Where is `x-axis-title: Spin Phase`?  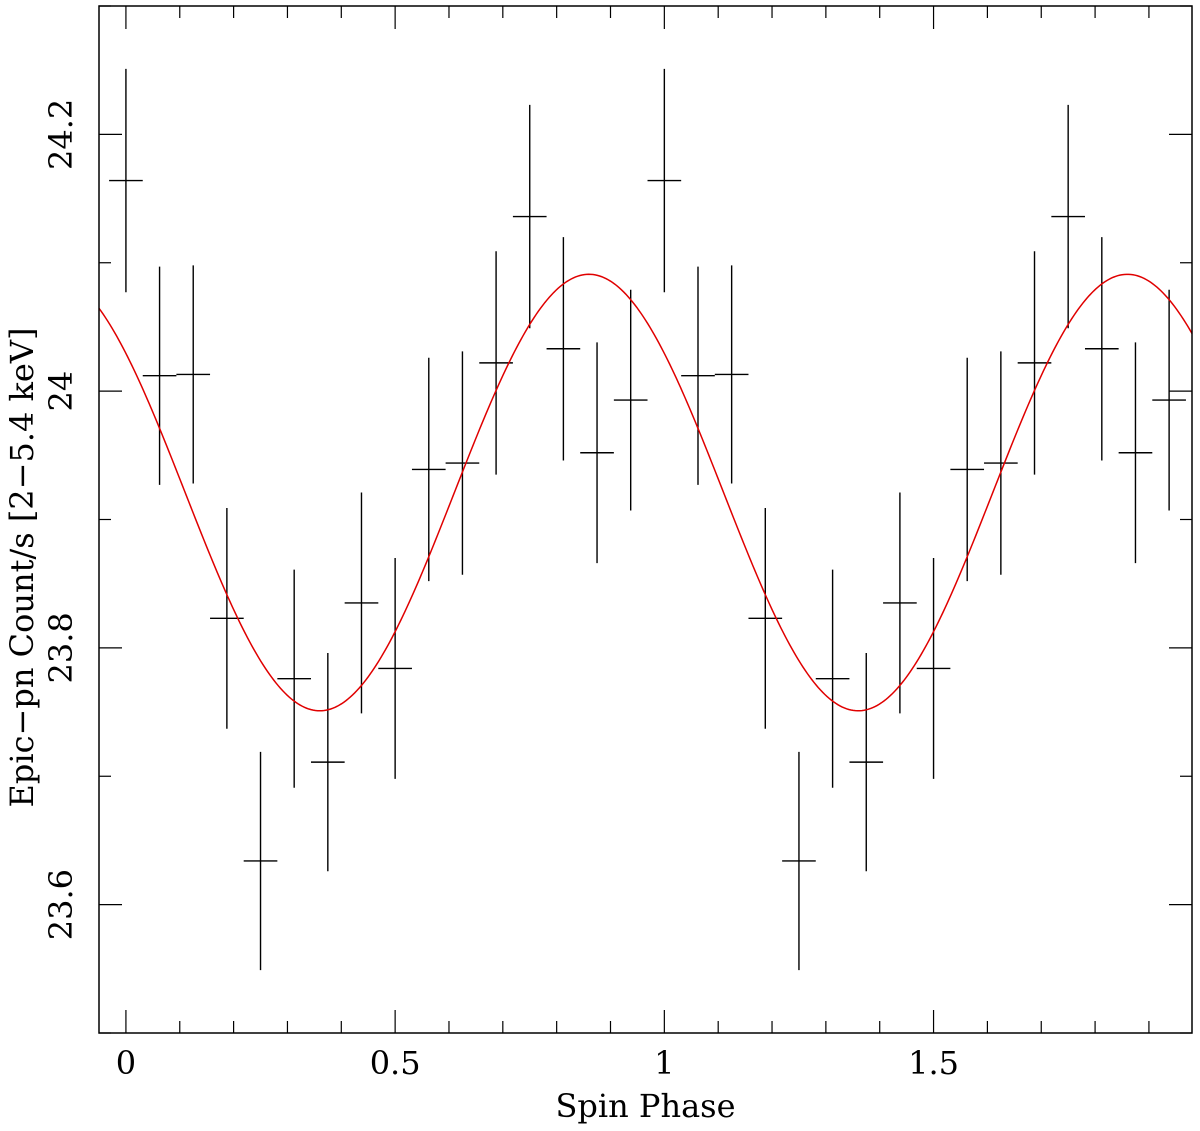
x-axis-title: Spin Phase is located at coordinates (646, 1106).